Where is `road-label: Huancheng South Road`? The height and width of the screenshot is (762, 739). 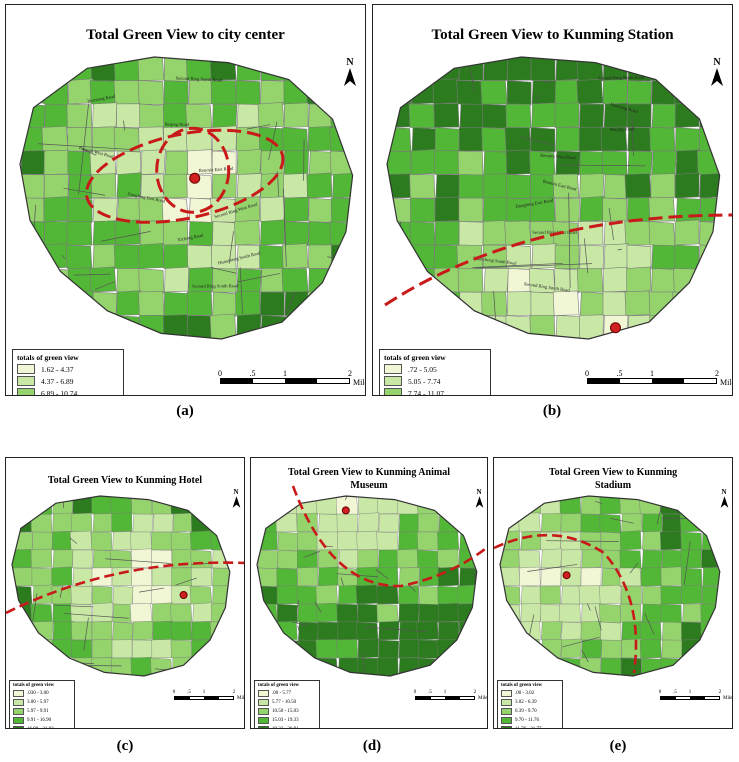 road-label: Huancheng South Road is located at coordinates (495, 260).